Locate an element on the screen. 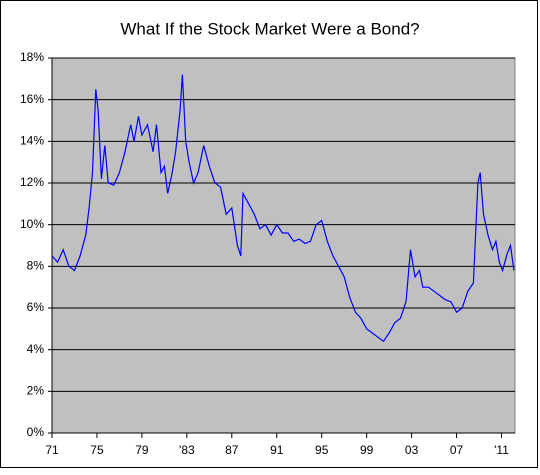  x-tick-label: 99 is located at coordinates (367, 450).